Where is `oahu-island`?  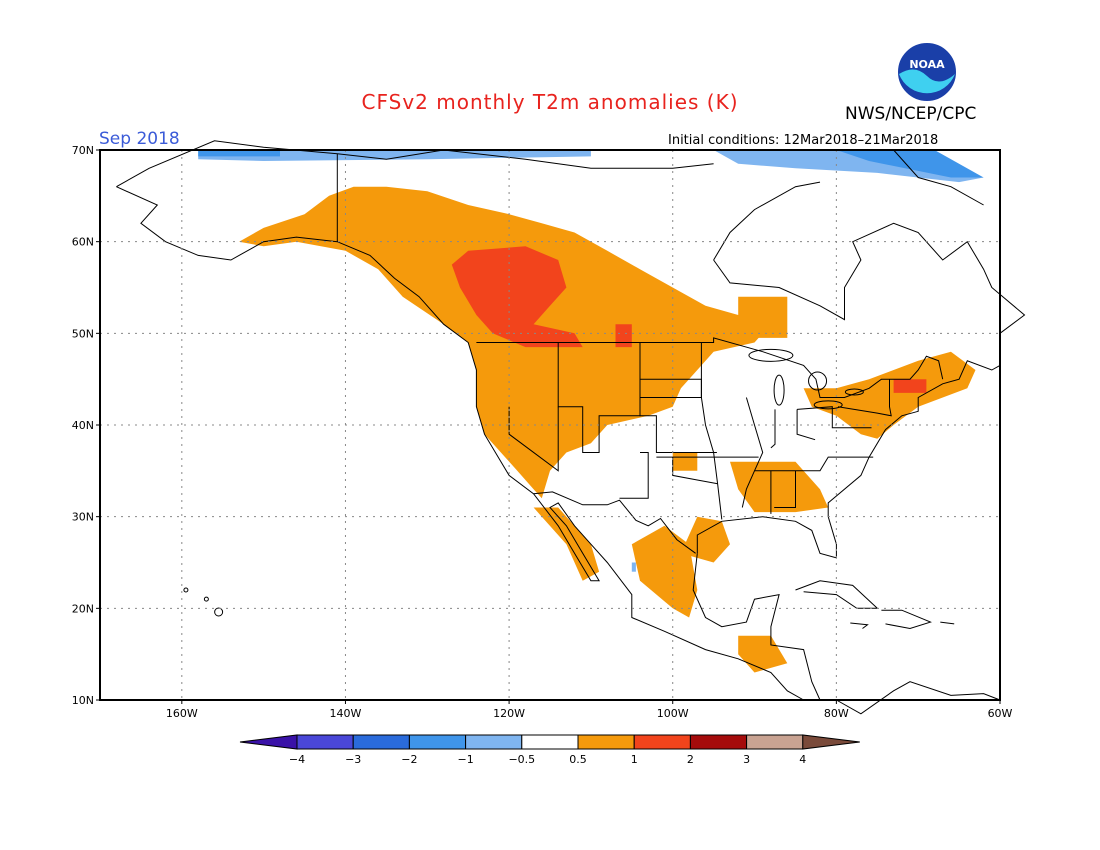
oahu-island is located at coordinates (206, 599).